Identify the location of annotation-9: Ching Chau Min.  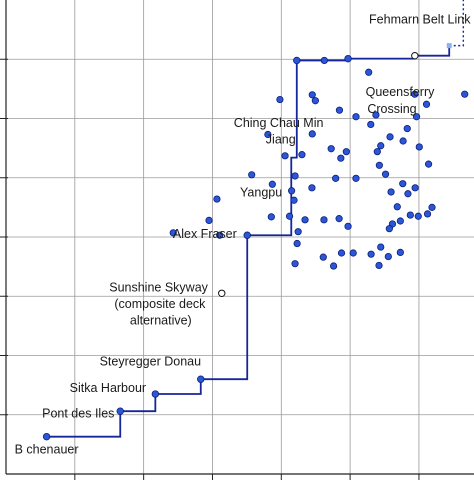
(279, 123).